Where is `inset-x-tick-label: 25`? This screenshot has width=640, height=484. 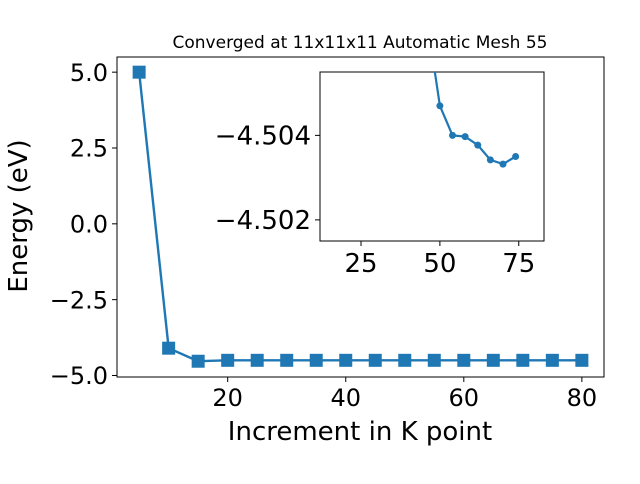 inset-x-tick-label: 25 is located at coordinates (360, 264).